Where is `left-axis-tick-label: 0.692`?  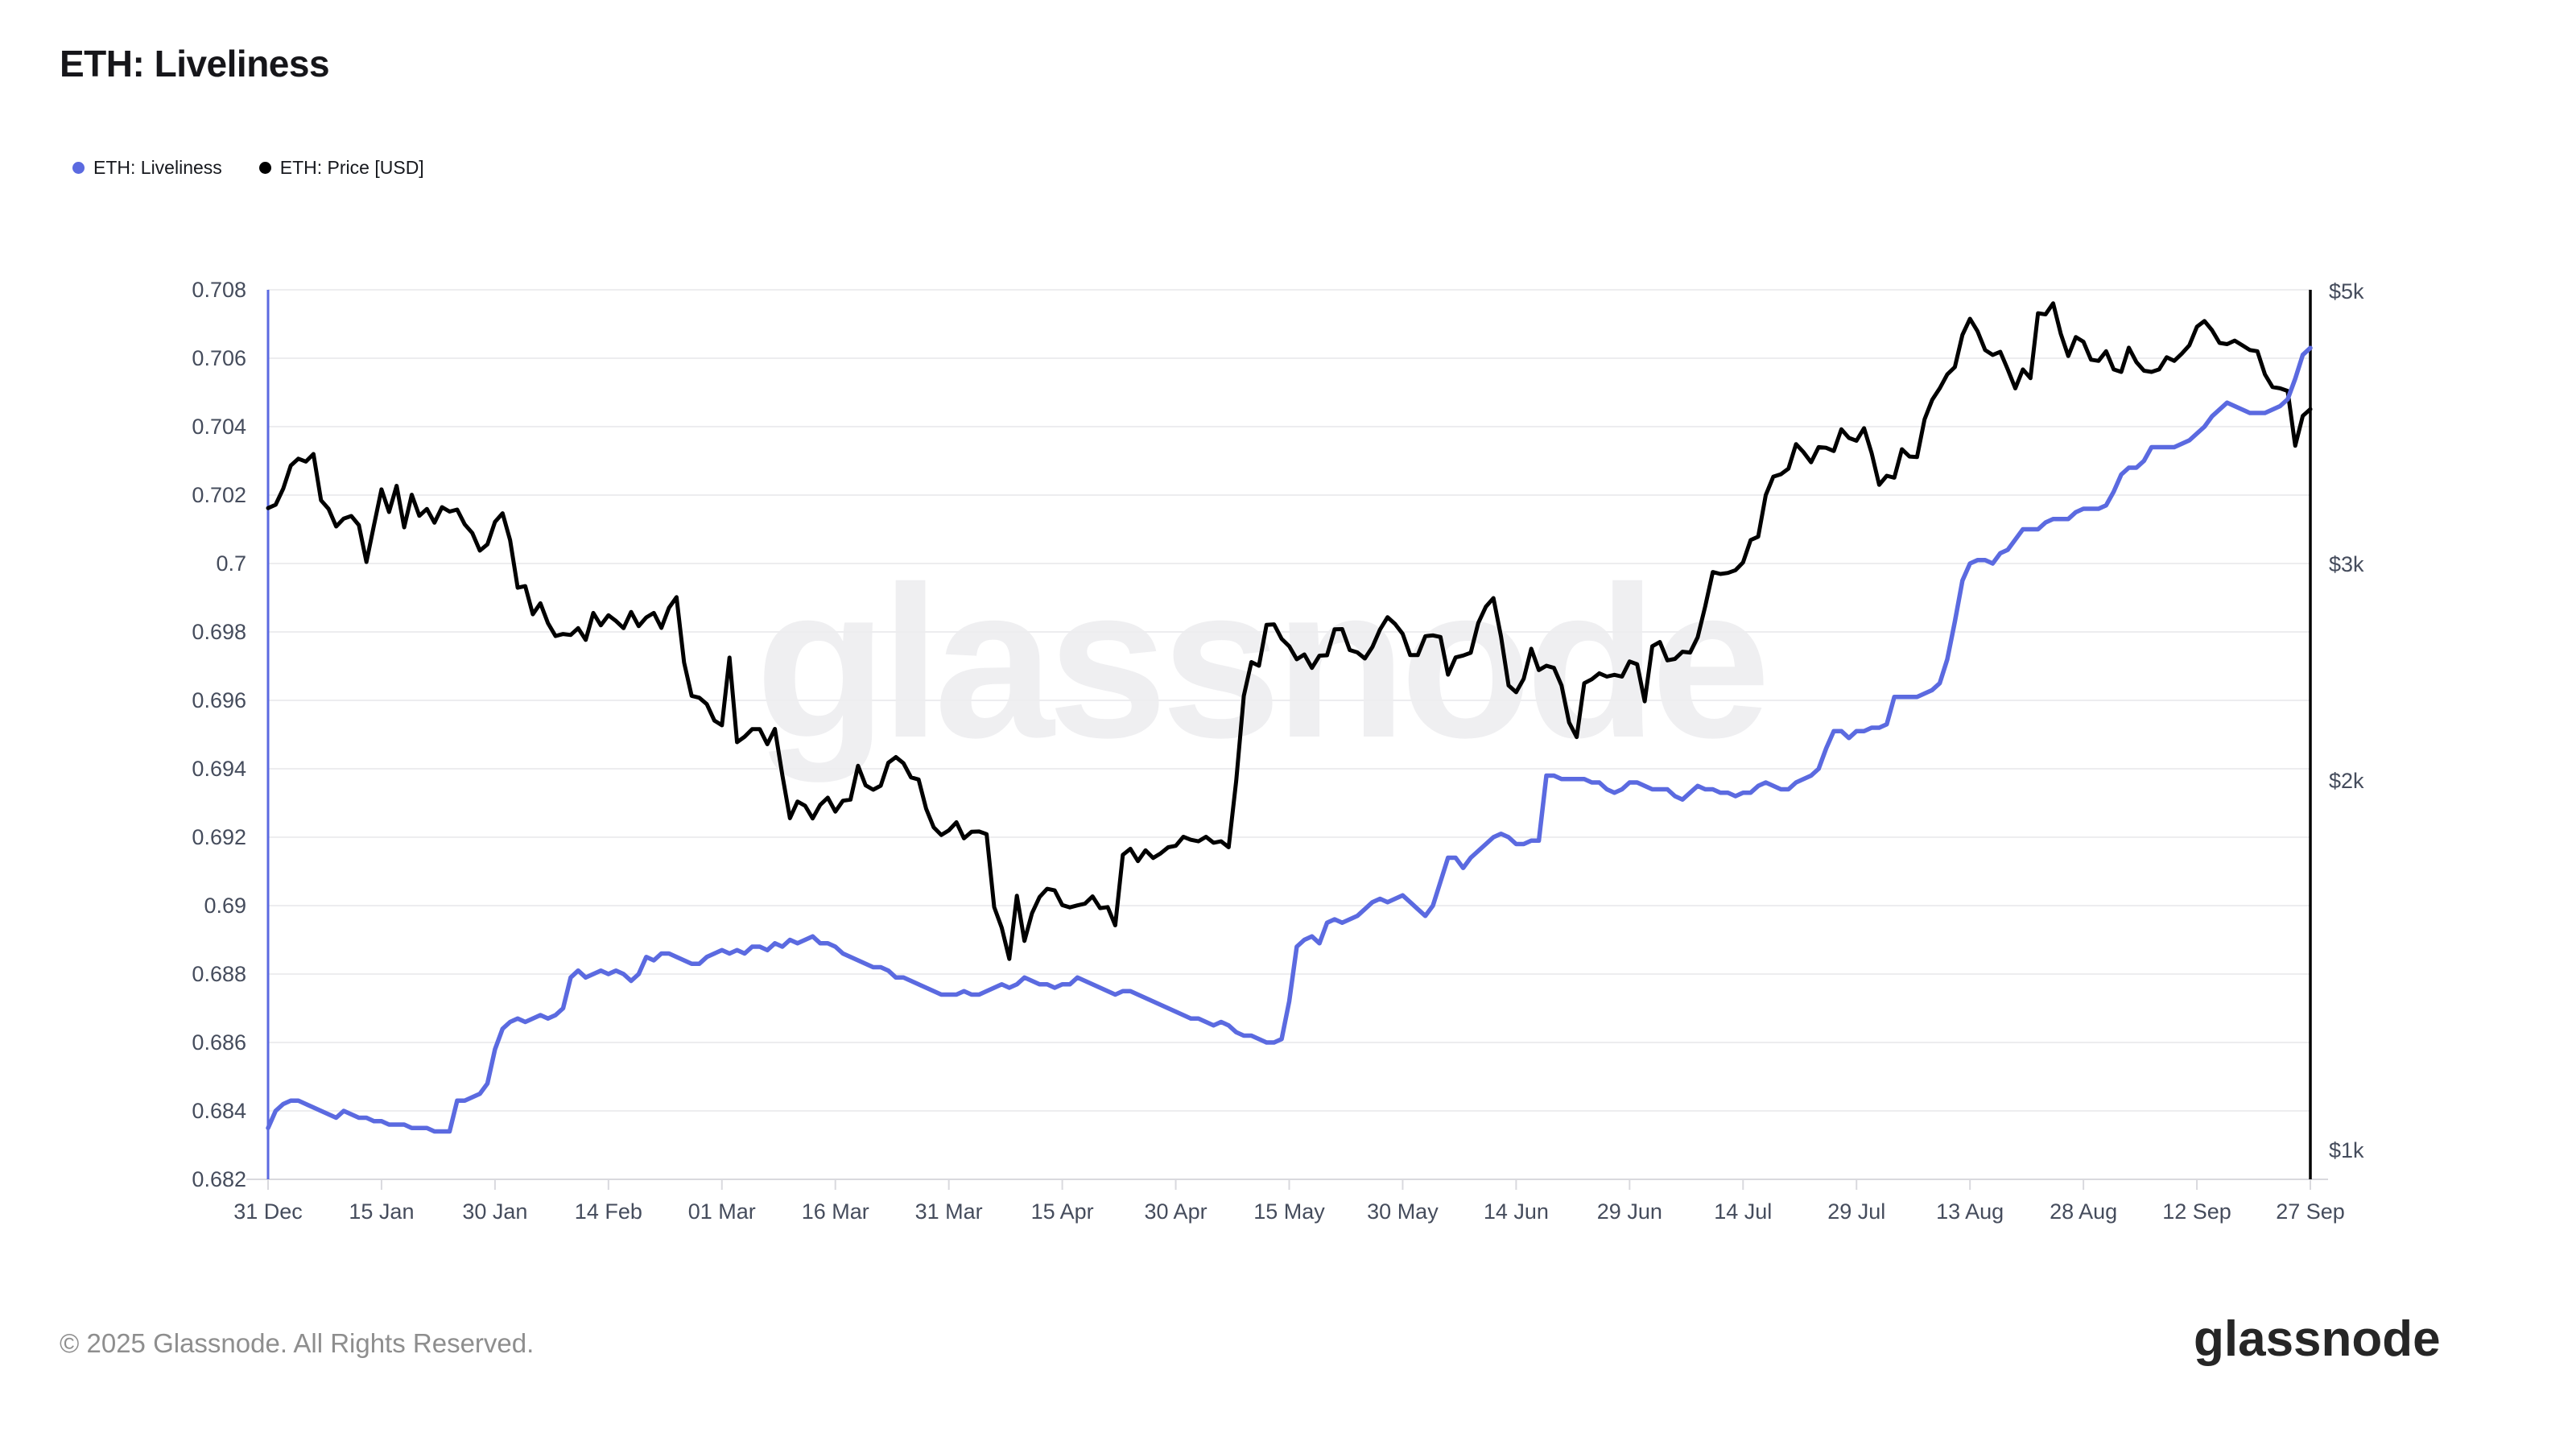
left-axis-tick-label: 0.692 is located at coordinates (219, 837).